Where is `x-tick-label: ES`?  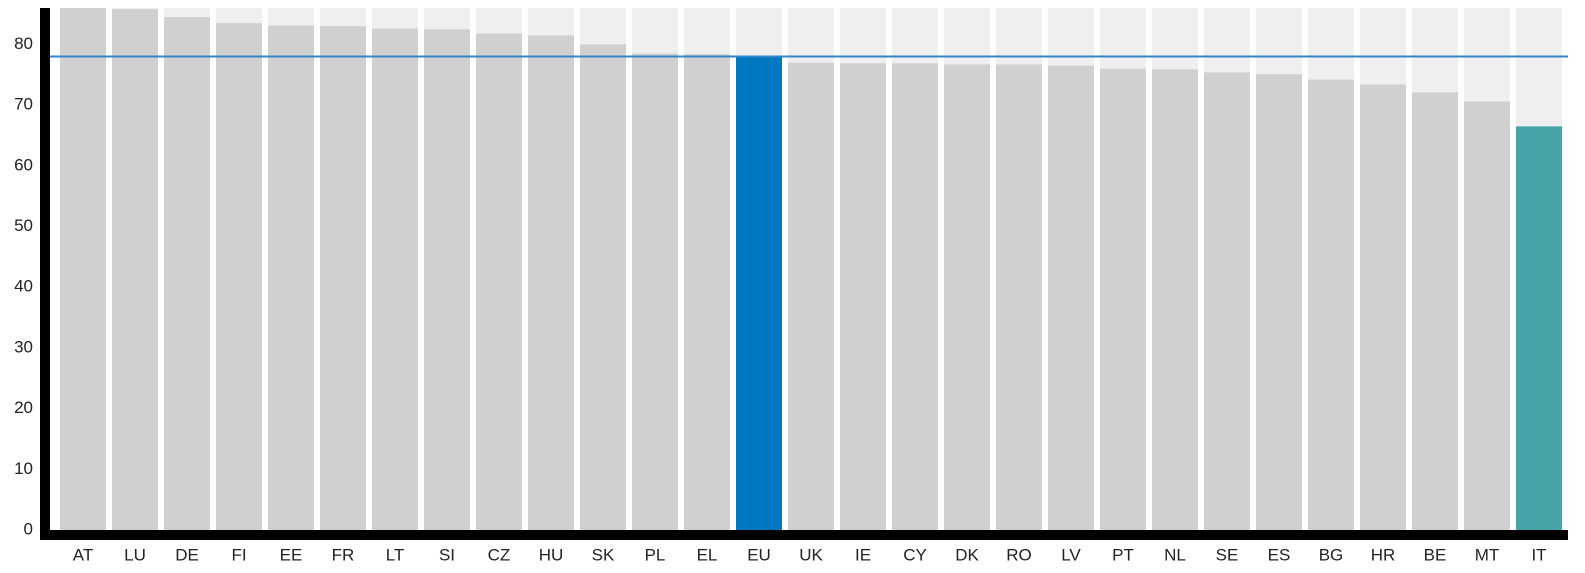
x-tick-label: ES is located at coordinates (1279, 554).